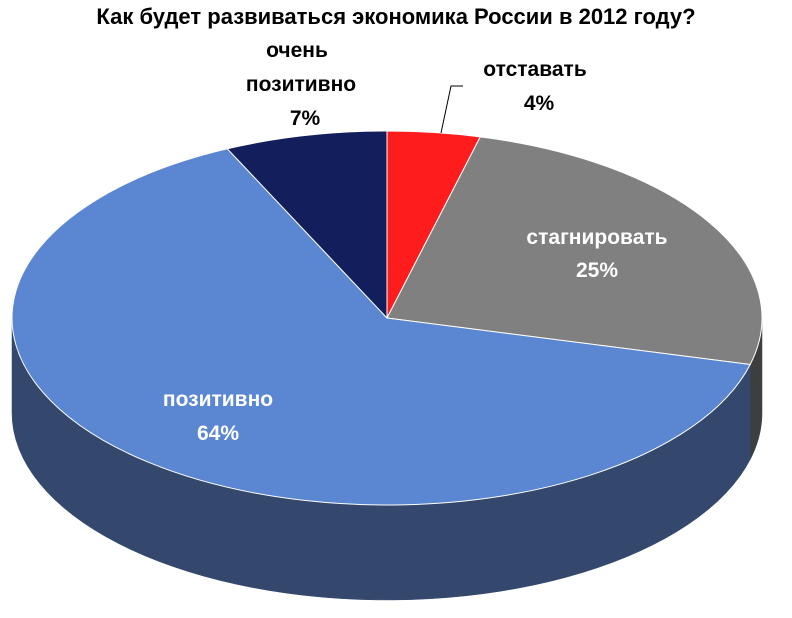  What do you see at coordinates (297, 50) in the screenshot?
I see `pie-category-label: очень` at bounding box center [297, 50].